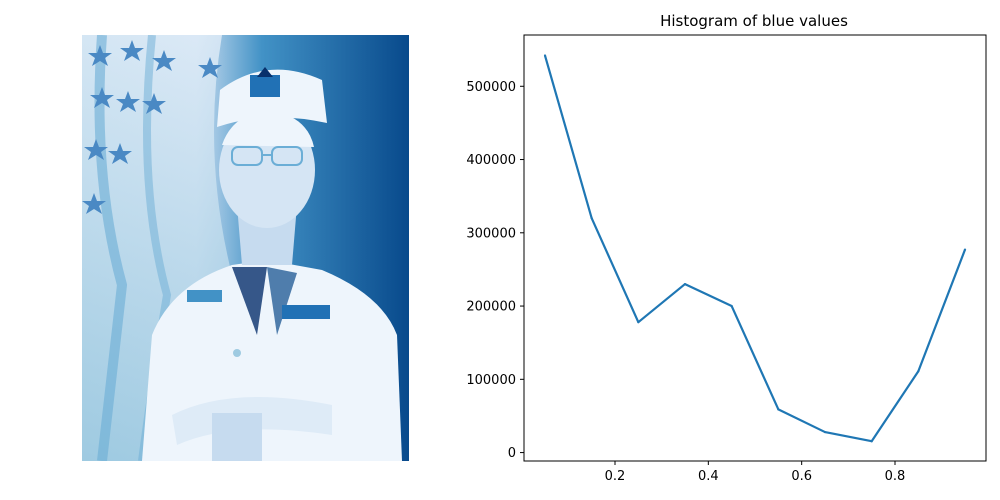 Image resolution: width=1000 pixels, height=500 pixels. Describe the element at coordinates (491, 307) in the screenshot. I see `y-tick-label: 200000` at that location.